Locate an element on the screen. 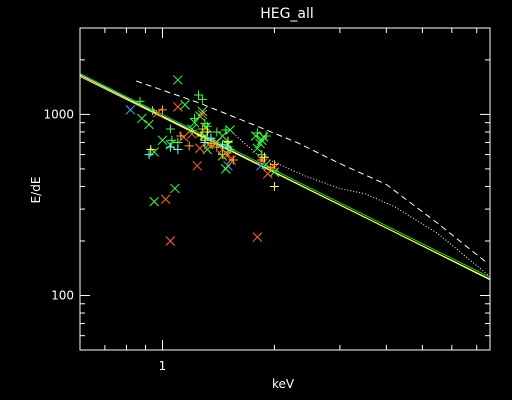 Image resolution: width=512 pixels, height=400 pixels. chart-title: HEG_all is located at coordinates (287, 14).